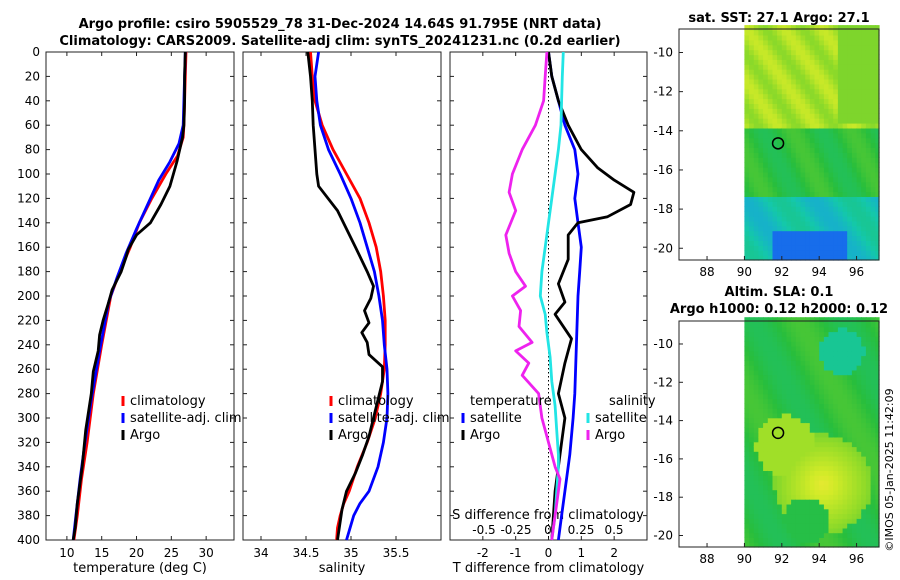 The width and height of the screenshot is (900, 580). Describe the element at coordinates (260, 553) in the screenshot. I see `salinity-xtick-label: 34` at that location.